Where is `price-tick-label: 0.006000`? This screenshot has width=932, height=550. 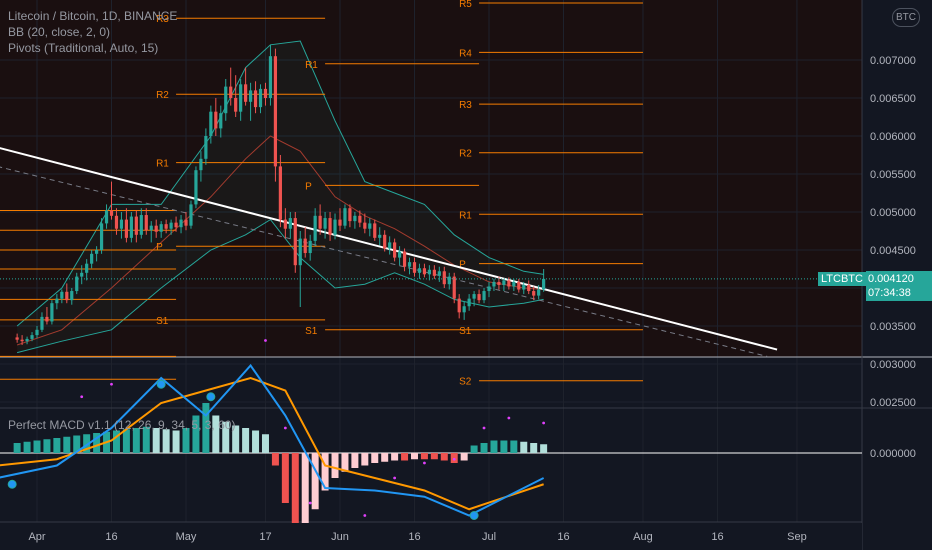
price-tick-label: 0.006000 is located at coordinates (893, 137).